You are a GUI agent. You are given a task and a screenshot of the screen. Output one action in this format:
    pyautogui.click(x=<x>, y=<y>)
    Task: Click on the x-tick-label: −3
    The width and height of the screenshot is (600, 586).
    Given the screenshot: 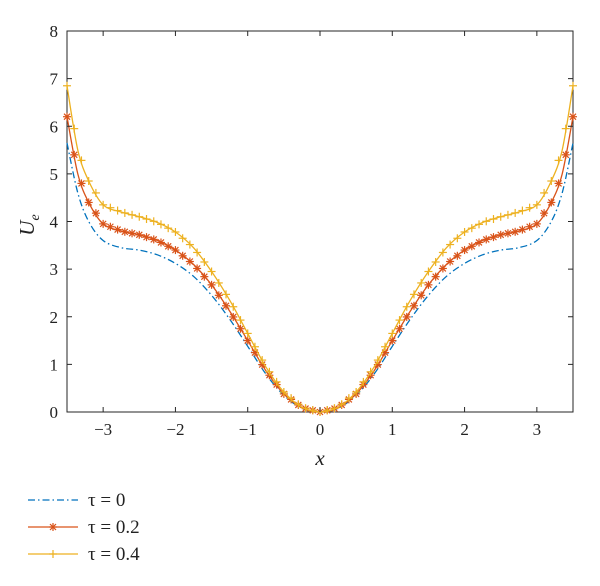 What is the action you would take?
    pyautogui.click(x=103, y=429)
    